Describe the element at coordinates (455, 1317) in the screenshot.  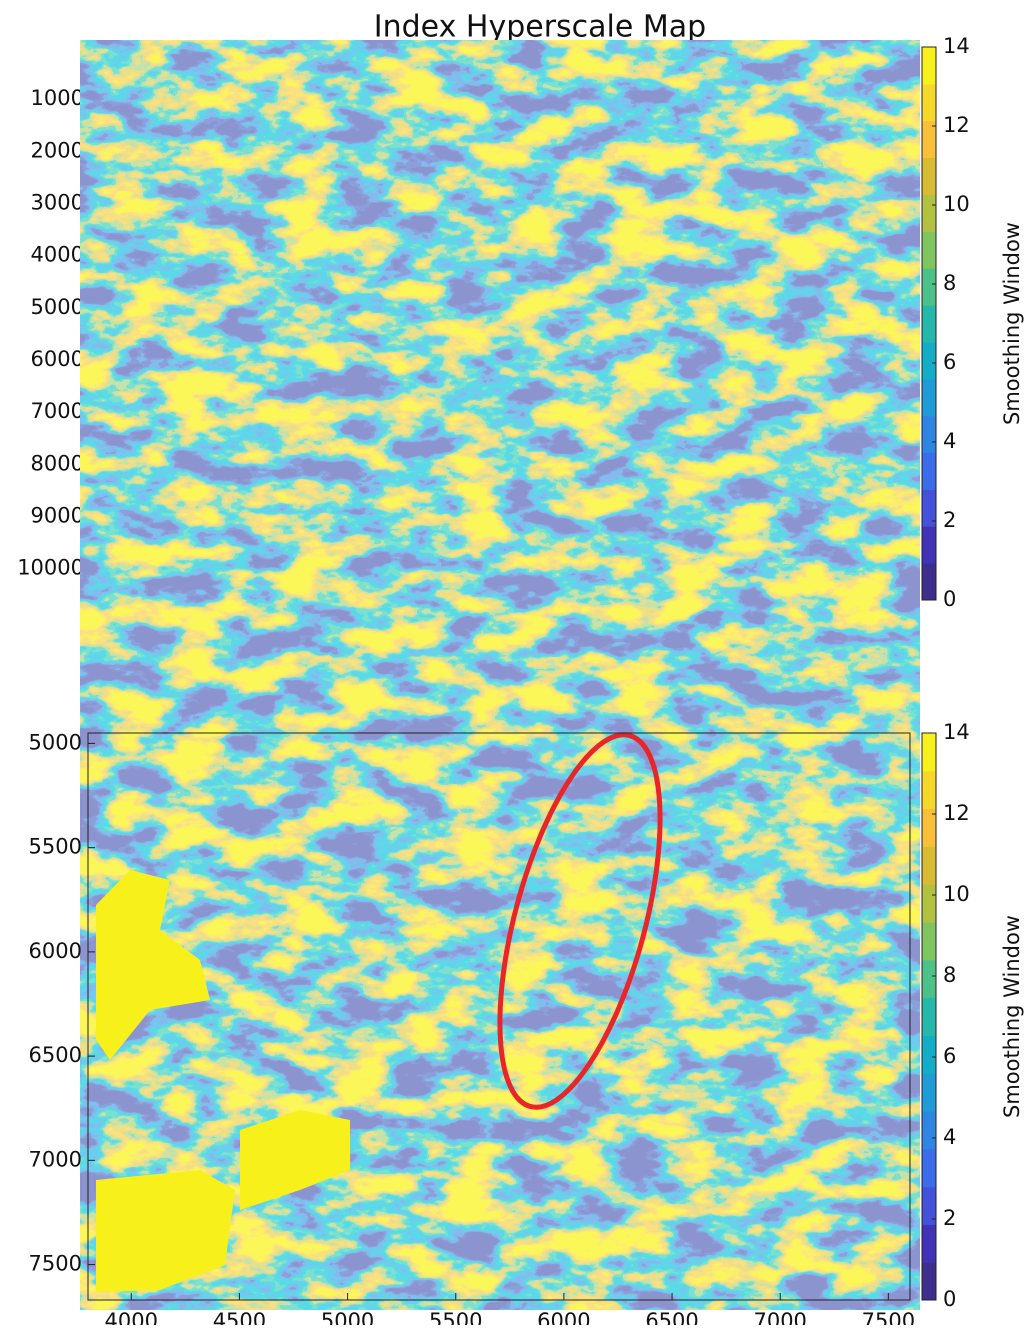
I see `x-tick-label: 5500` at that location.